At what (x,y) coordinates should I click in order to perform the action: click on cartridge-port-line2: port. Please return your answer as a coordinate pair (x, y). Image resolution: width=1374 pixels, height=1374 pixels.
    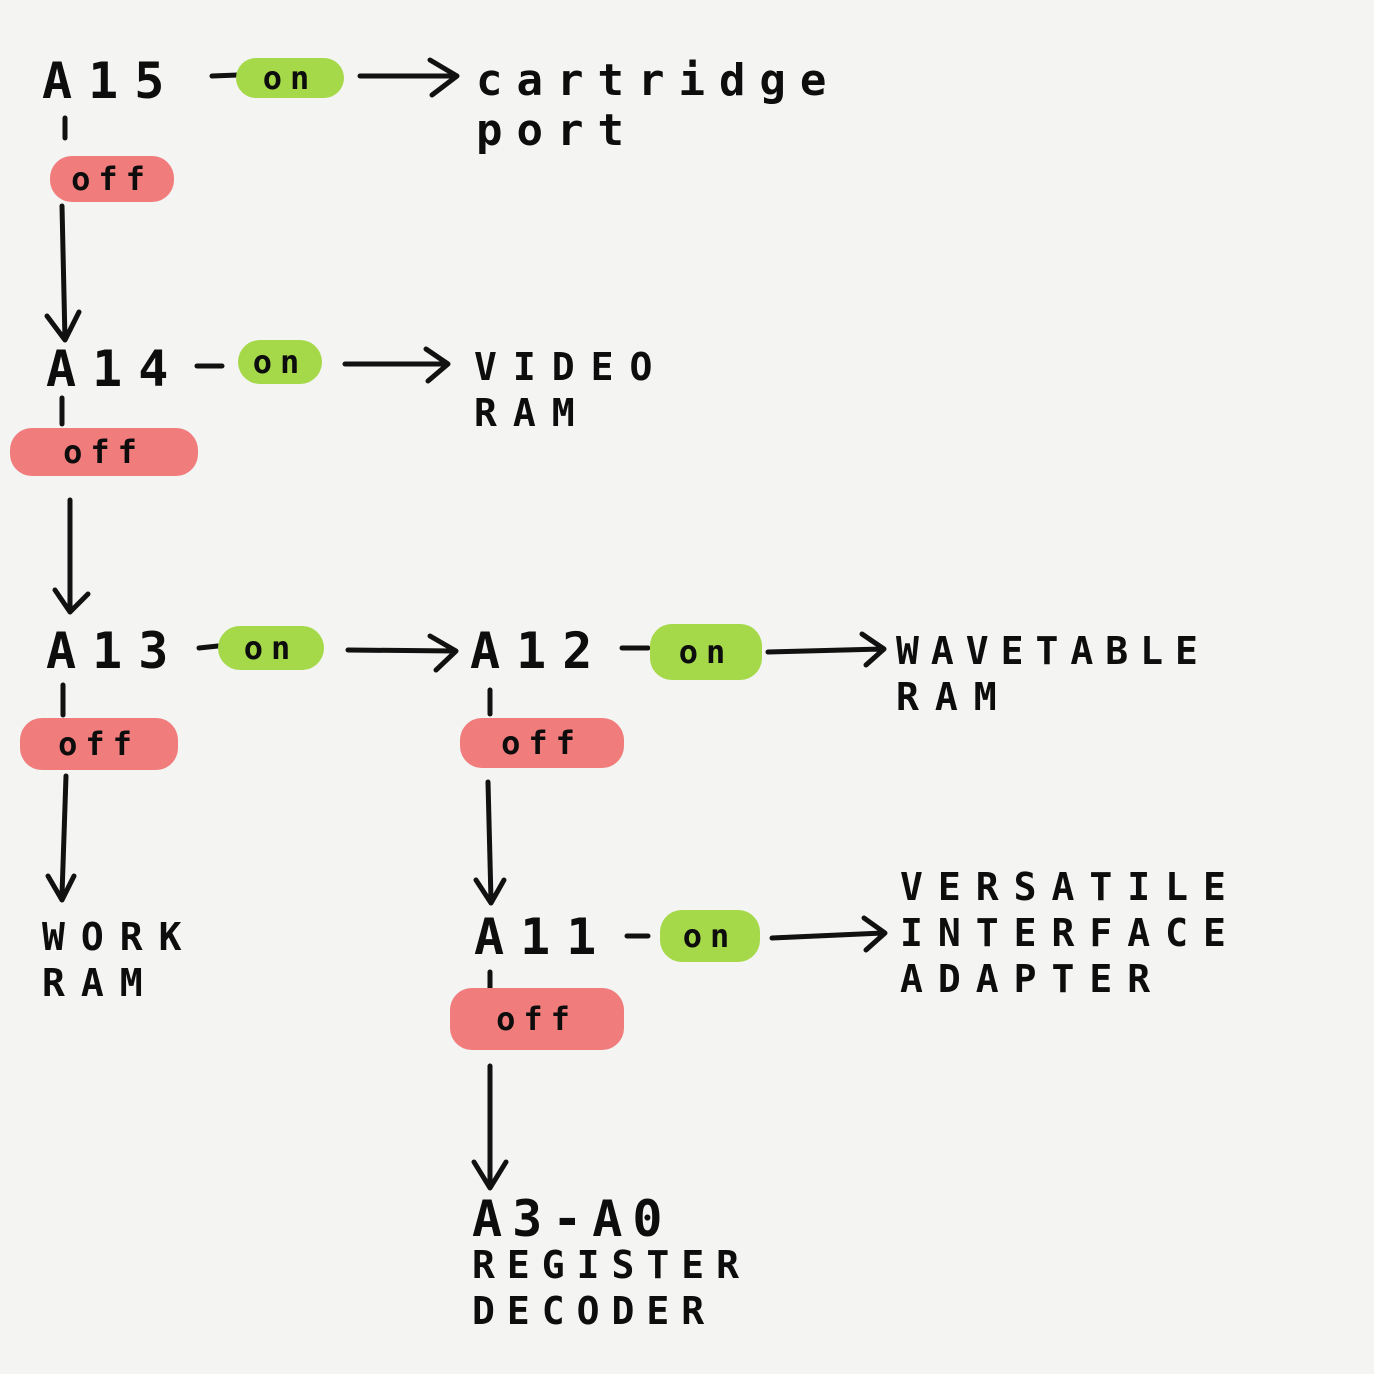
    Looking at the image, I should click on (557, 130).